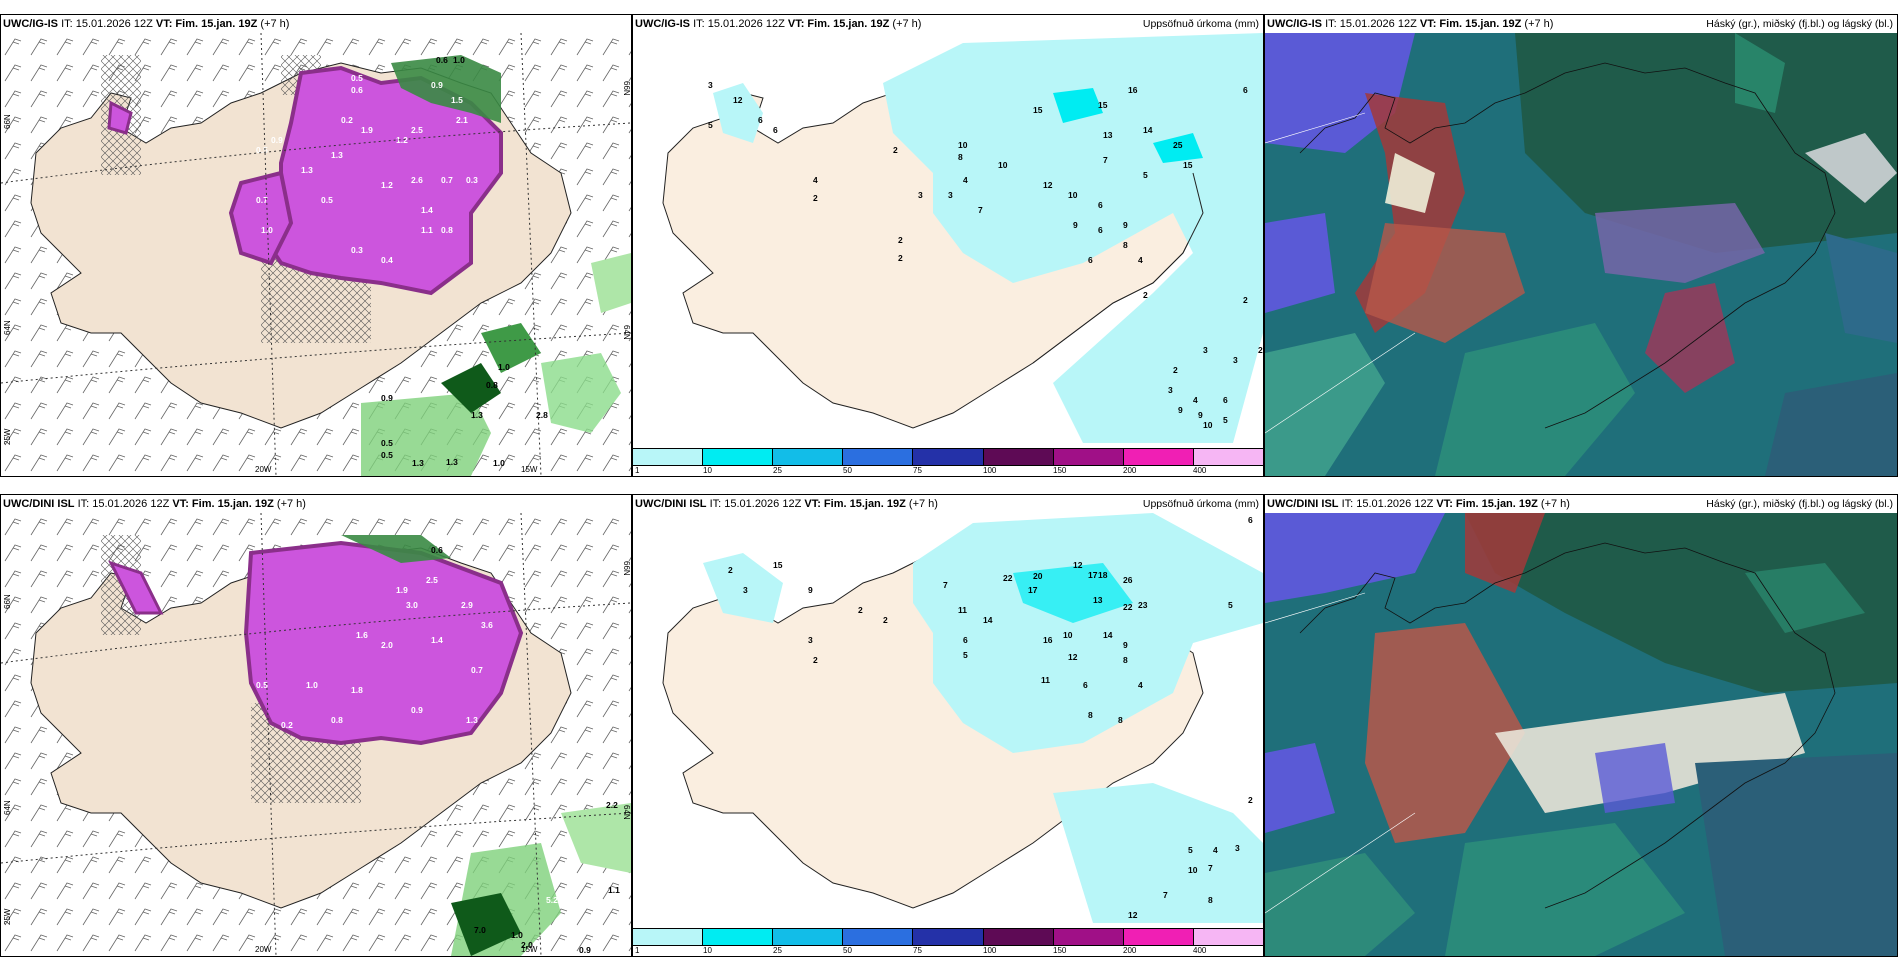  What do you see at coordinates (467, 605) in the screenshot?
I see `svg-text: 2.9` at bounding box center [467, 605].